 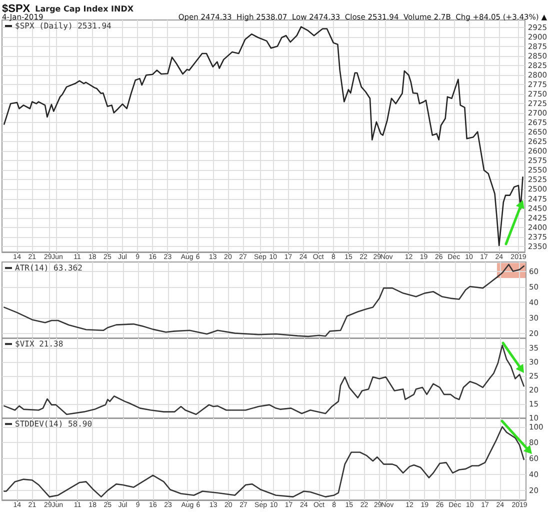 What do you see at coordinates (84, 9) in the screenshot?
I see `chart-subtitle: Large Cap Index INDX` at bounding box center [84, 9].